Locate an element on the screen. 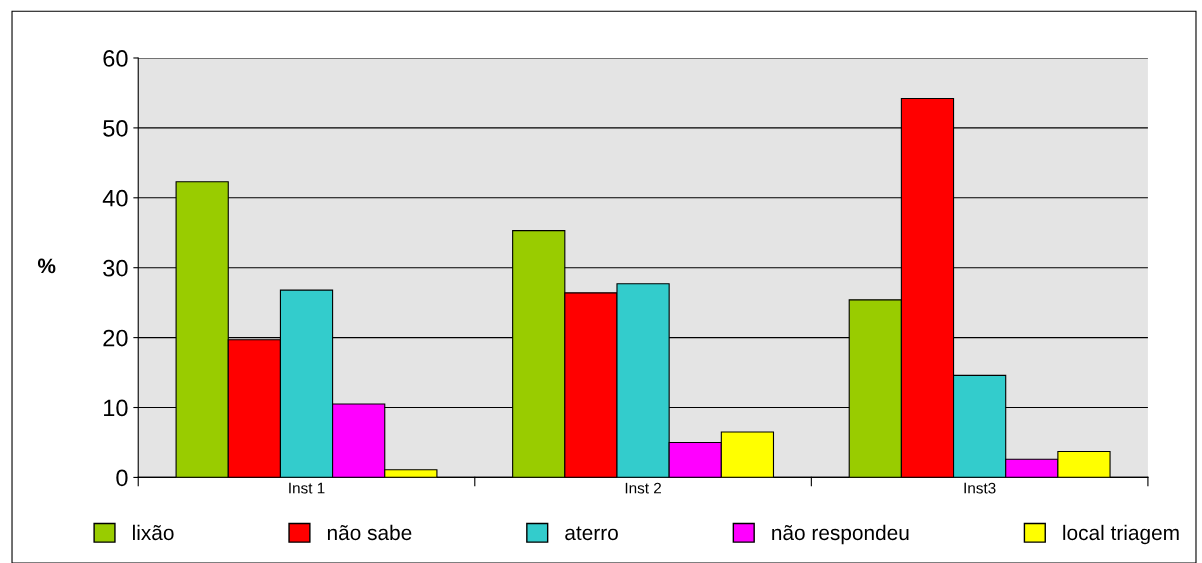 Image resolution: width=1202 pixels, height=563 pixels. y-tick-label: 40 is located at coordinates (115, 198).